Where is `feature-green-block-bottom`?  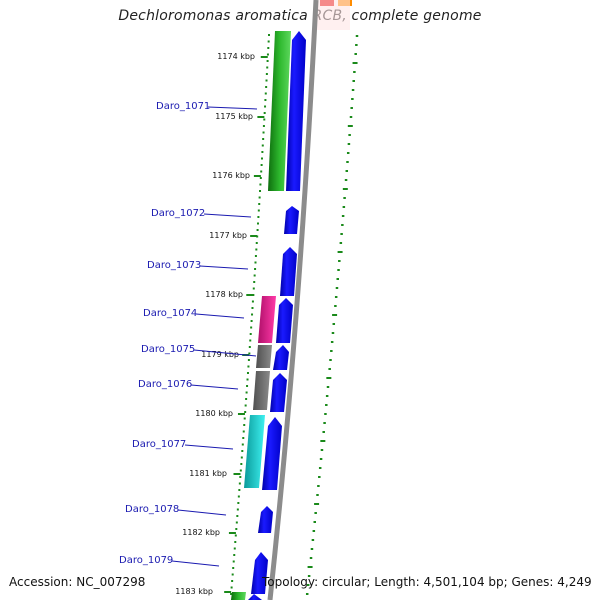
feature-green-block-bottom is located at coordinates (238, 596).